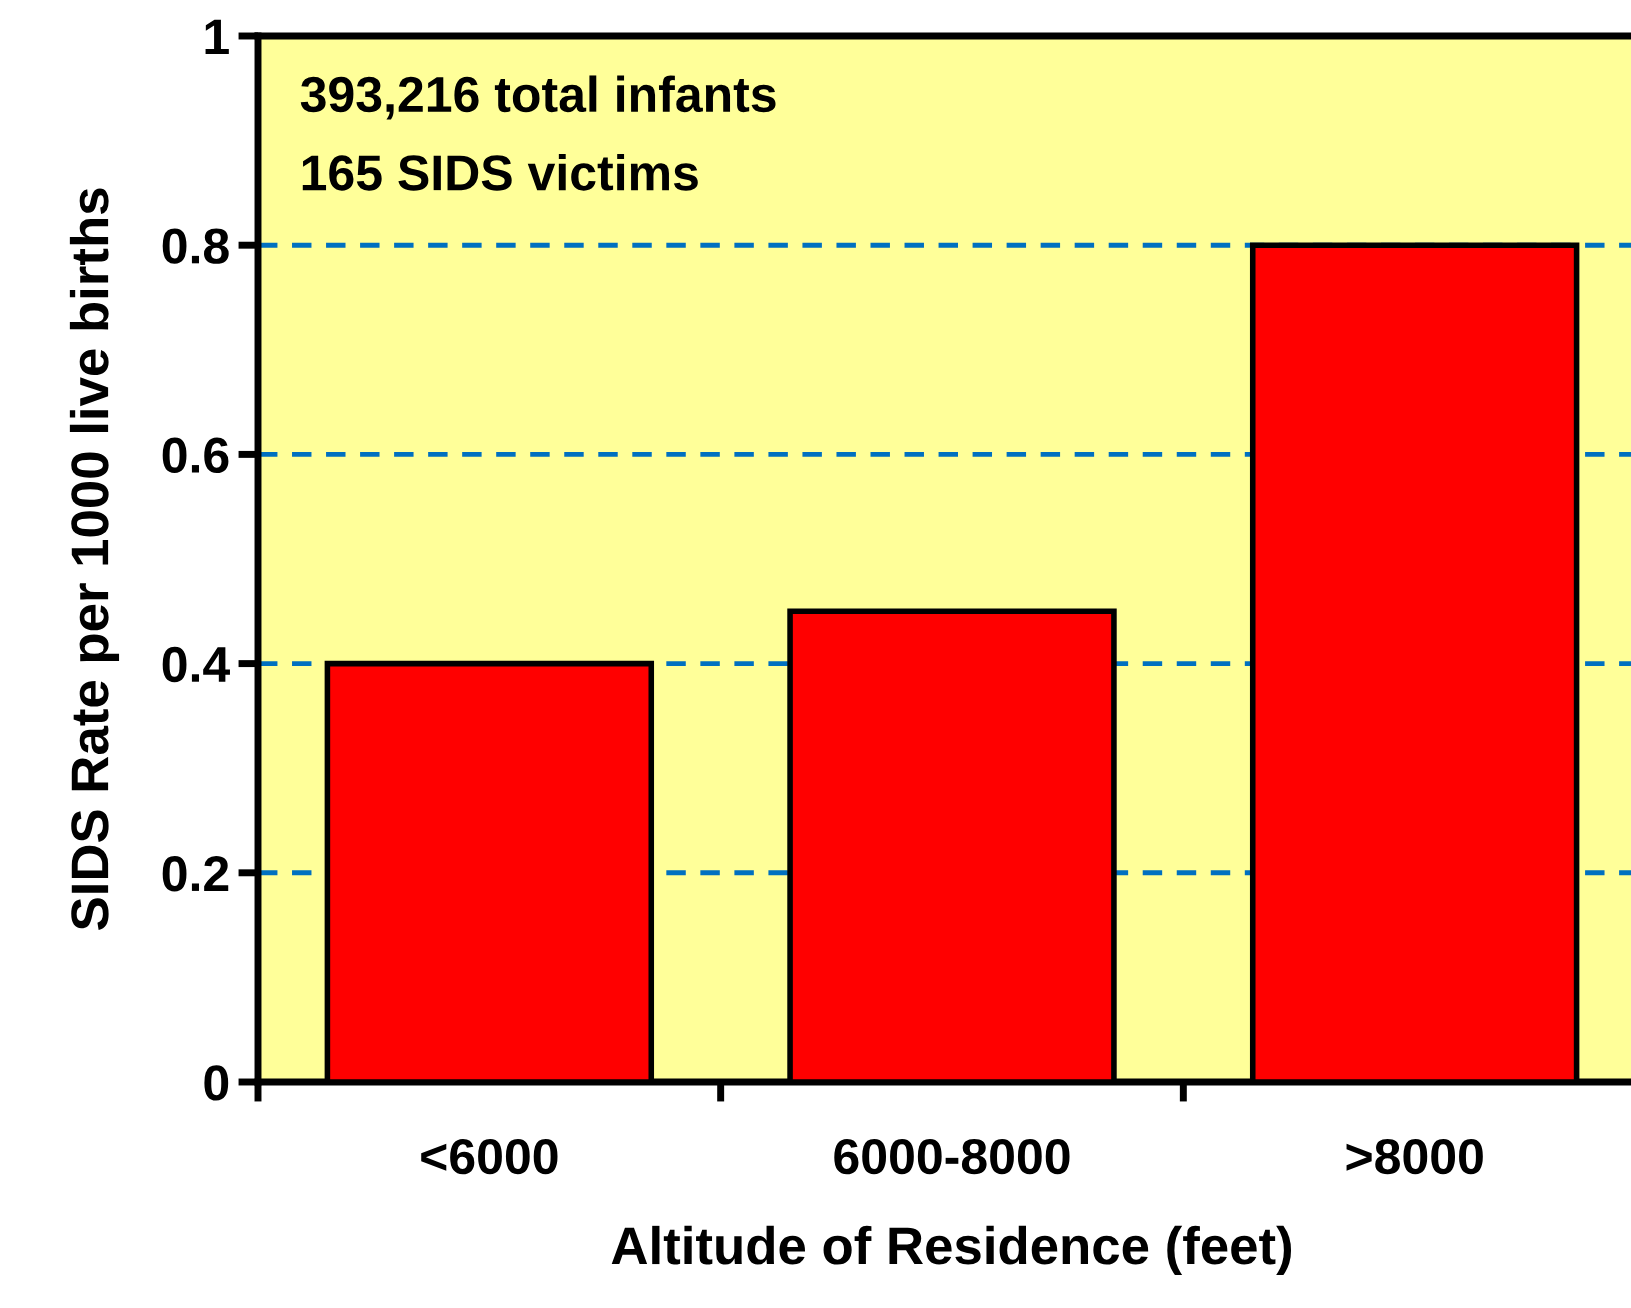 Image resolution: width=1631 pixels, height=1308 pixels. Describe the element at coordinates (1414, 1156) in the screenshot. I see `x-tick-label: >8000` at that location.